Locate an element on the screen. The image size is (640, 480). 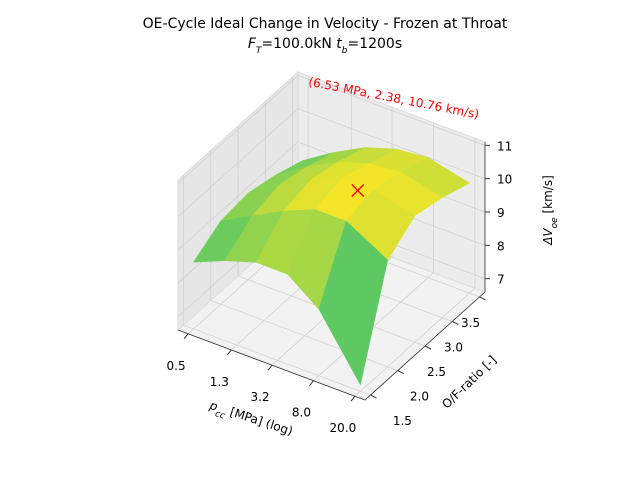
label-part: ΔV is located at coordinates (548, 237).